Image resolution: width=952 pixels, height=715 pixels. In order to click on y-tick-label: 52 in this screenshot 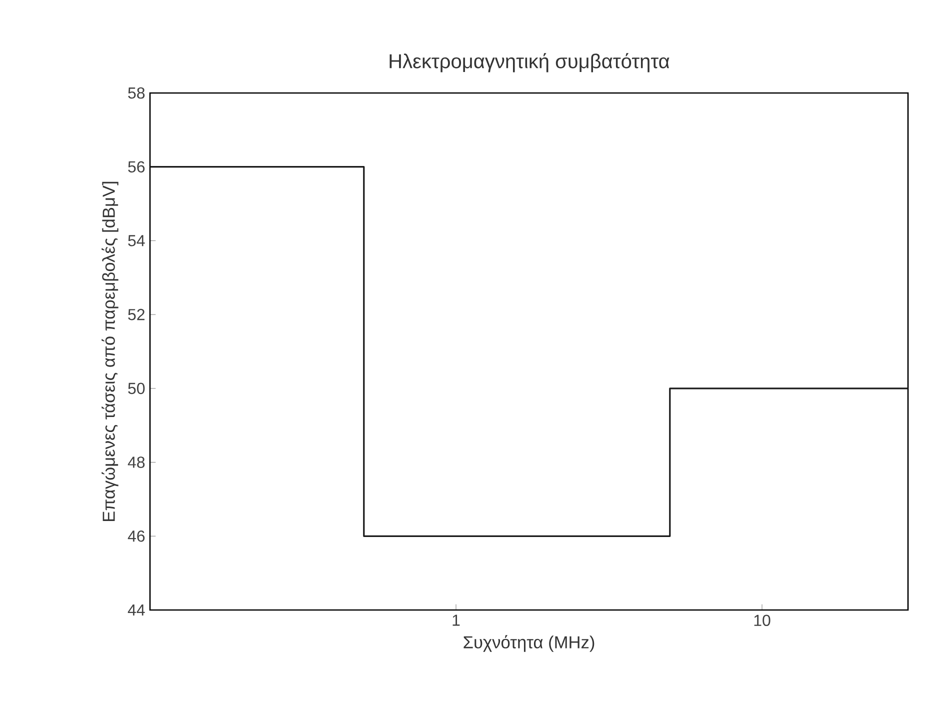, I will do `click(136, 314)`.